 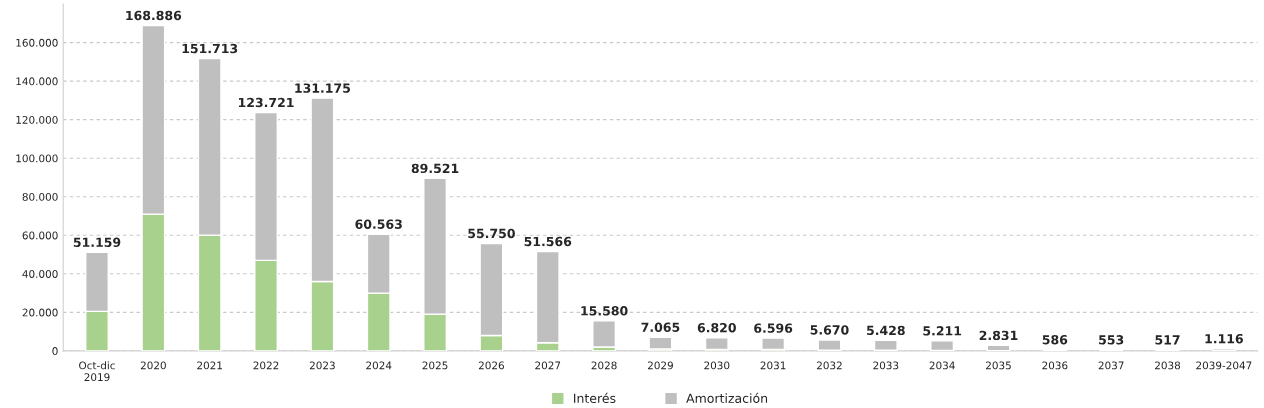 I want to click on total-label: 123.721, so click(x=266, y=102).